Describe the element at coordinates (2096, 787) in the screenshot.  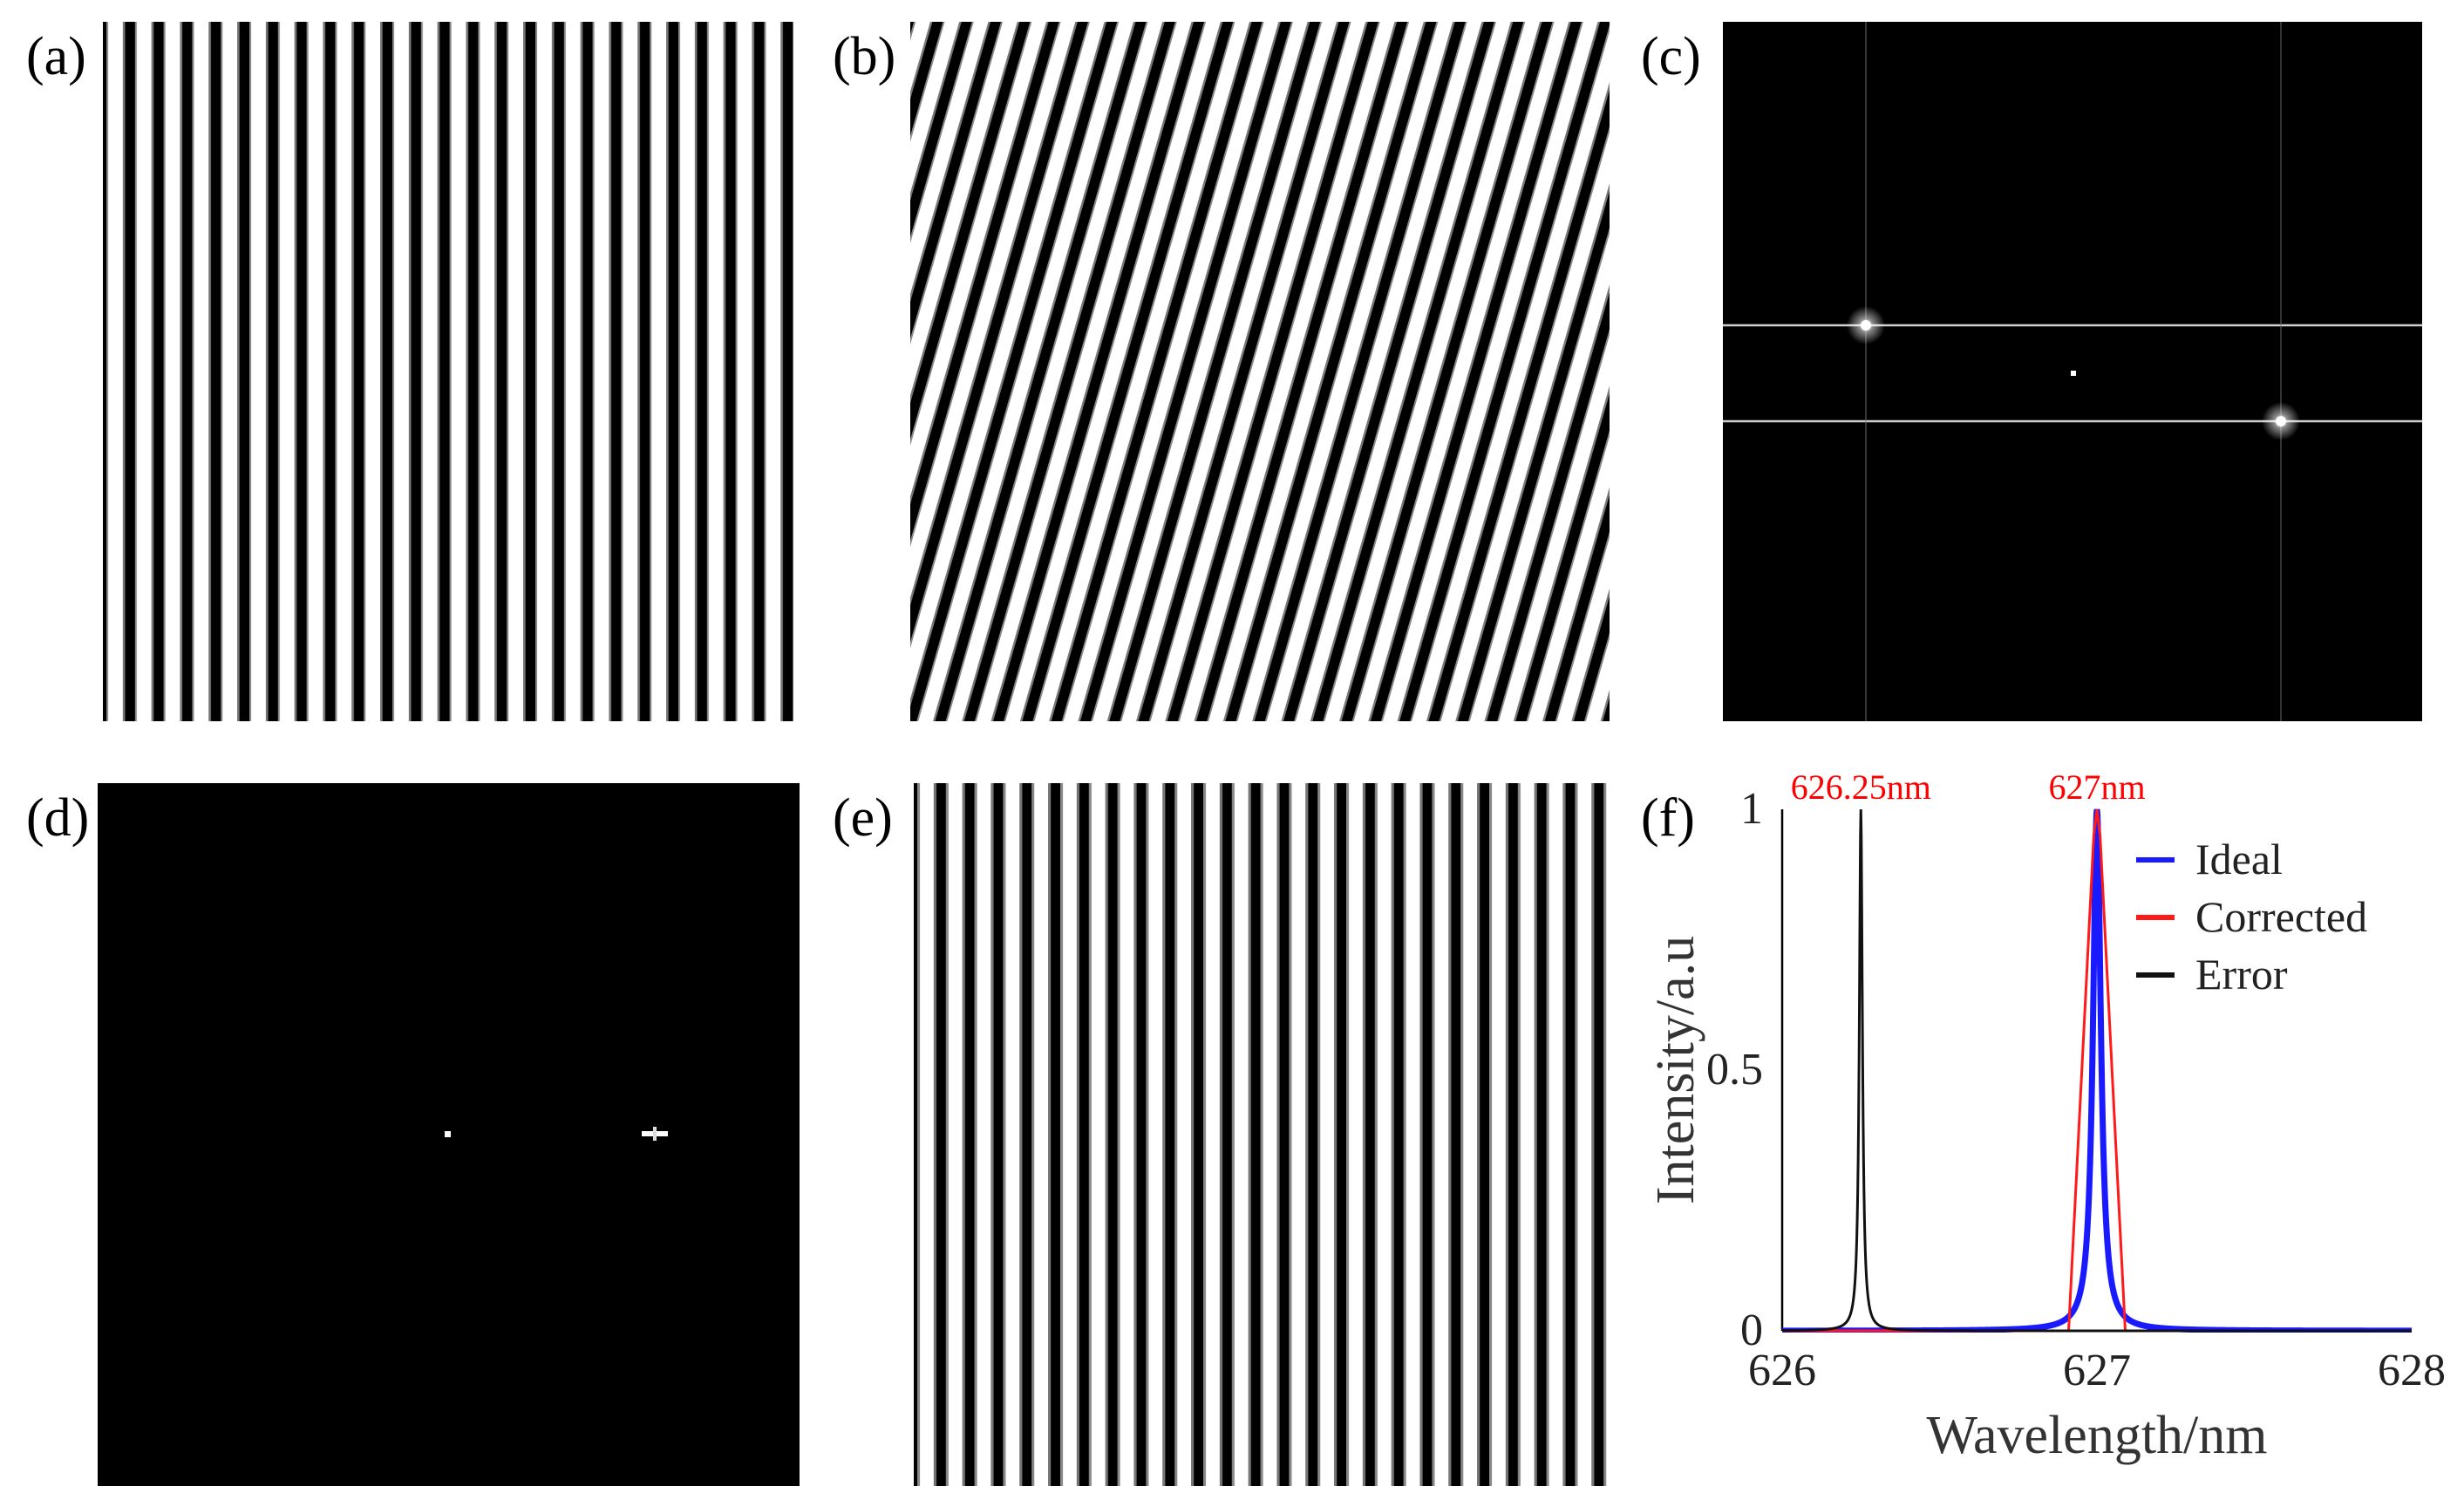
I see `peak-annotation-ideal: 627nm` at that location.